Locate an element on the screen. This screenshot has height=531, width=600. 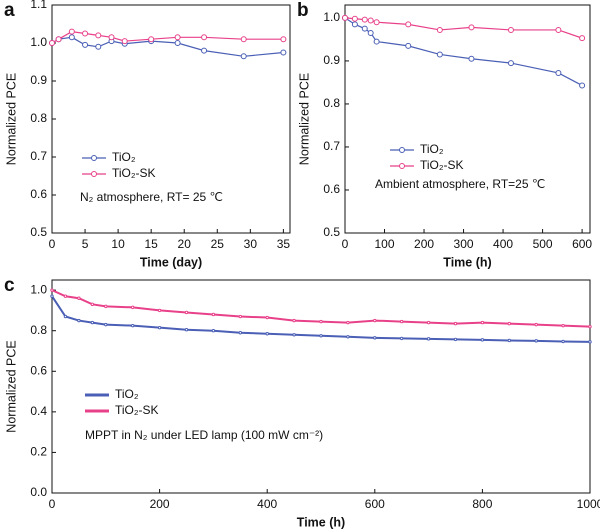
x-axis-title: Time (h) is located at coordinates (321, 522).